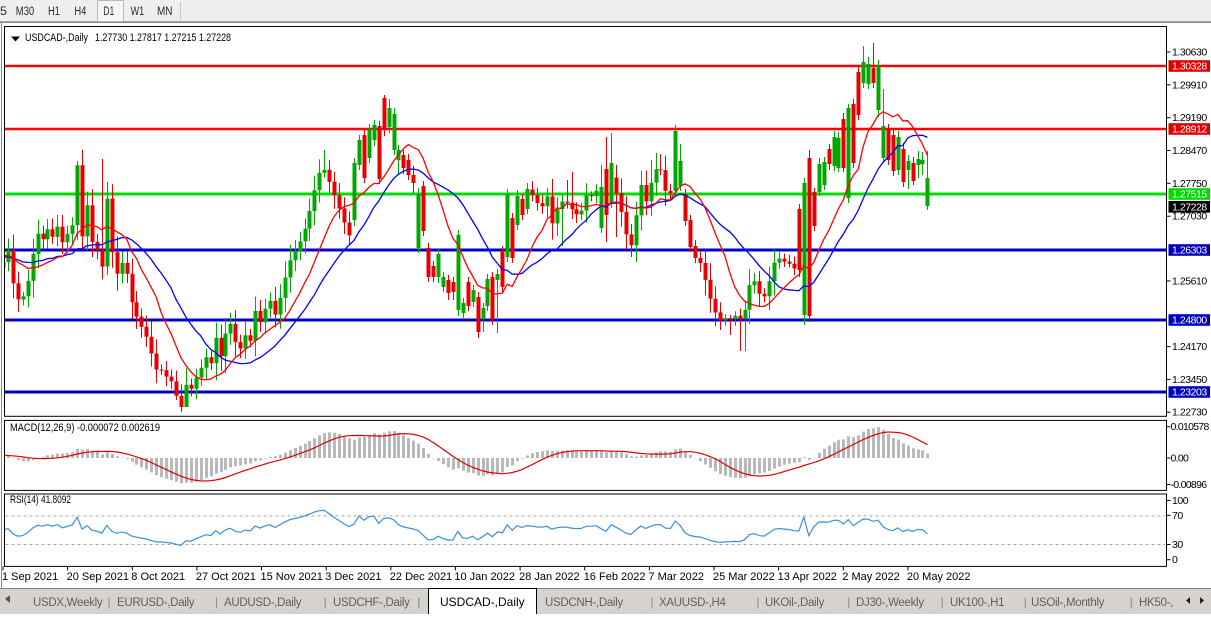 The height and width of the screenshot is (619, 1211). What do you see at coordinates (25, 12) in the screenshot?
I see `svg-text: M30` at bounding box center [25, 12].